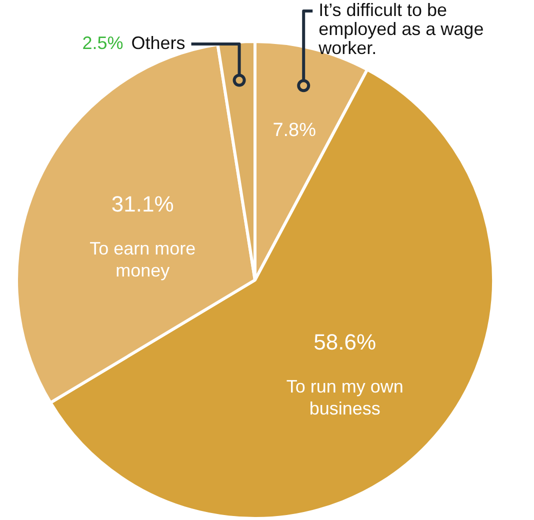 Image resolution: width=534 pixels, height=520 pixels. I want to click on slice-label: It’s difficult to be employed as a wage worker., so click(401, 29).